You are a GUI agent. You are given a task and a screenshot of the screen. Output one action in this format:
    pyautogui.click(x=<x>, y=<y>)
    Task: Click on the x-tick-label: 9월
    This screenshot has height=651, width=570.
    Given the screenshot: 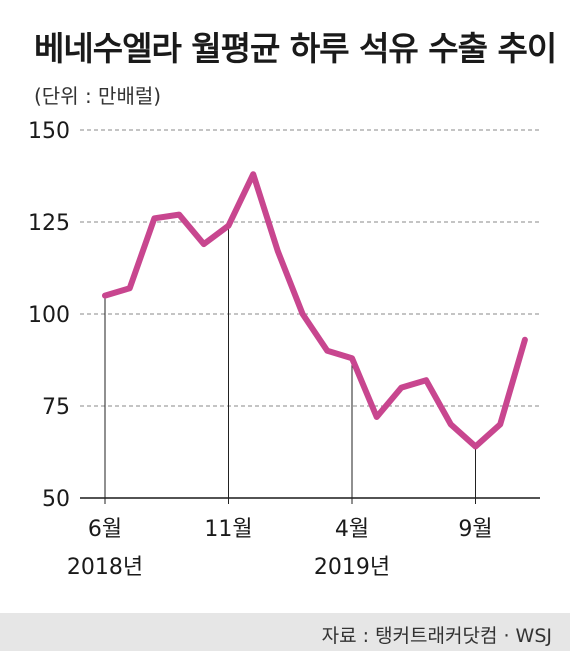 What is the action you would take?
    pyautogui.click(x=475, y=529)
    